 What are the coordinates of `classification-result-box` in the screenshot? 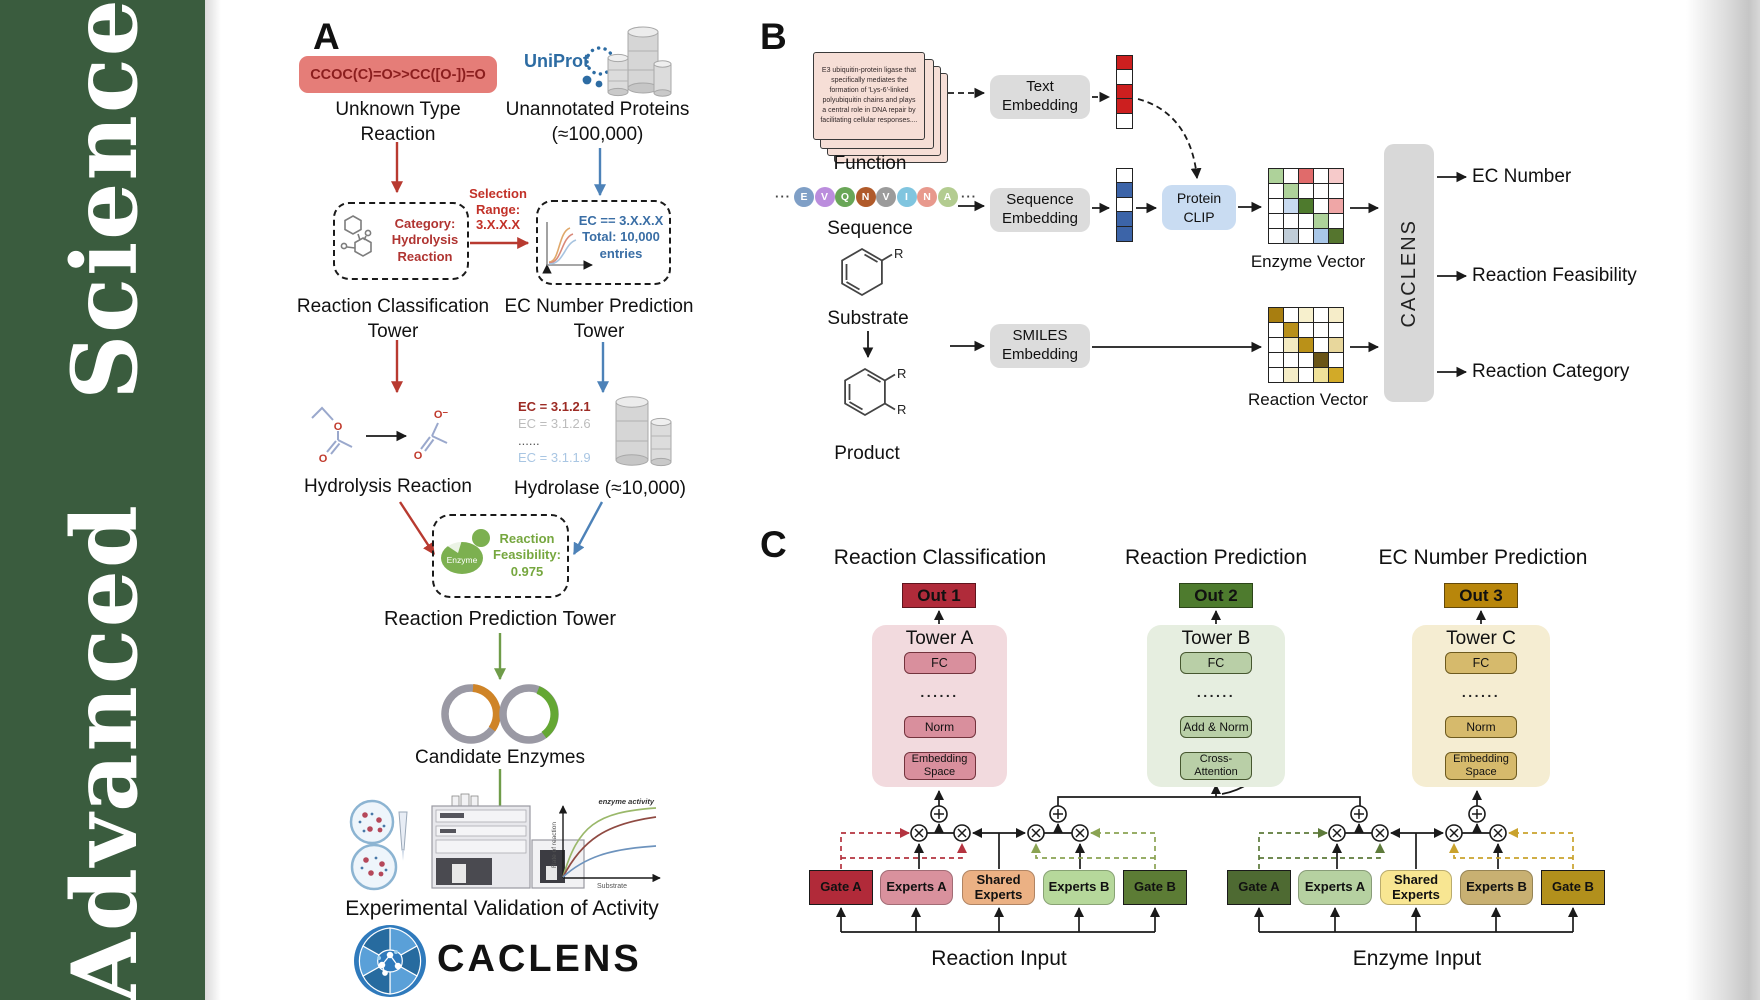 It's located at (401, 241).